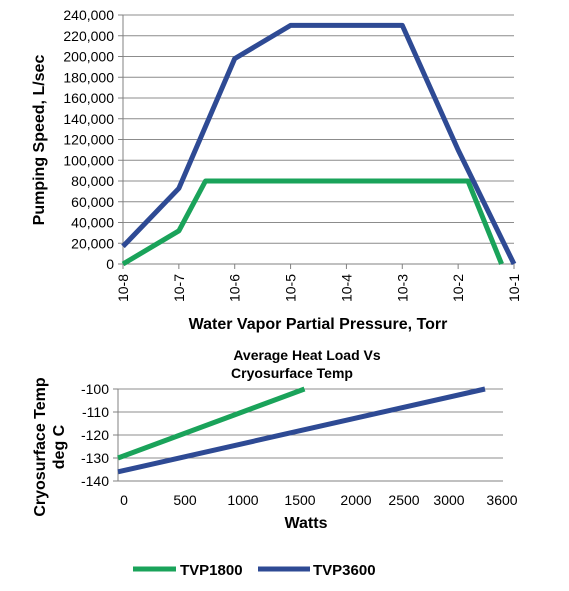 The width and height of the screenshot is (569, 591). I want to click on bottom-x-tick-label: 500, so click(185, 500).